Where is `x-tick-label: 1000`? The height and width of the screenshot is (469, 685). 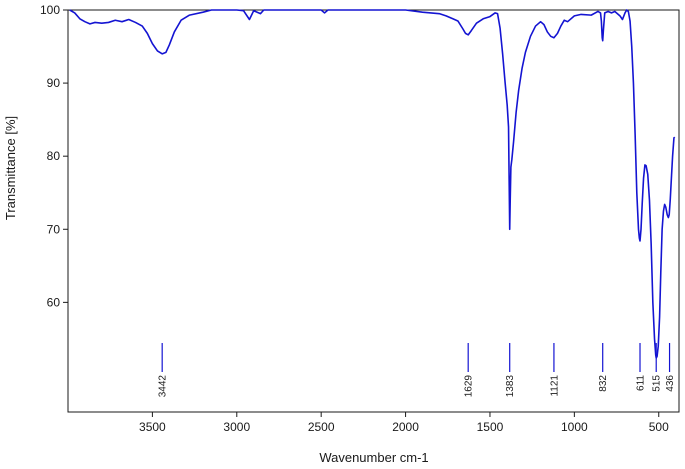
x-tick-label: 1000 is located at coordinates (574, 427).